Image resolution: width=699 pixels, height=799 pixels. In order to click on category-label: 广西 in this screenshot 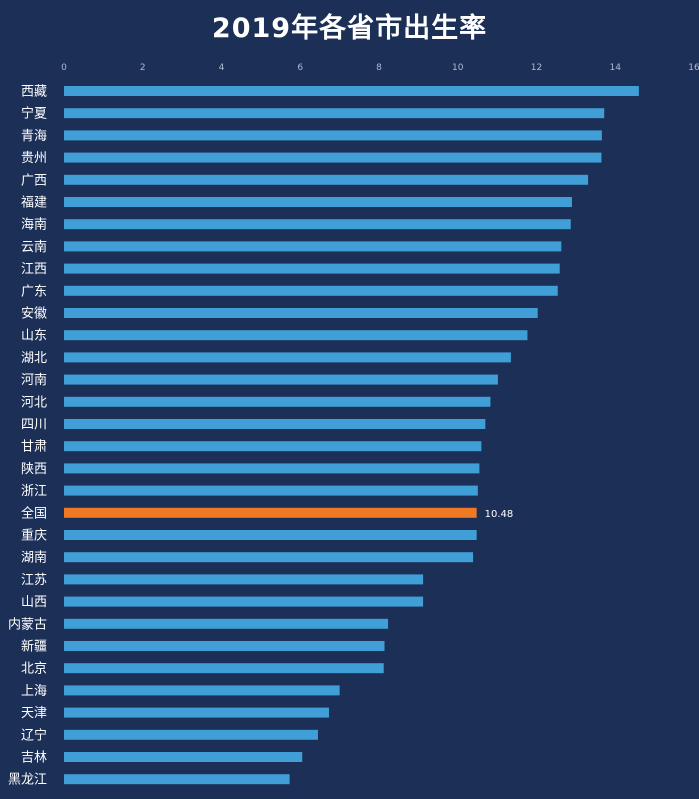, I will do `click(34, 180)`.